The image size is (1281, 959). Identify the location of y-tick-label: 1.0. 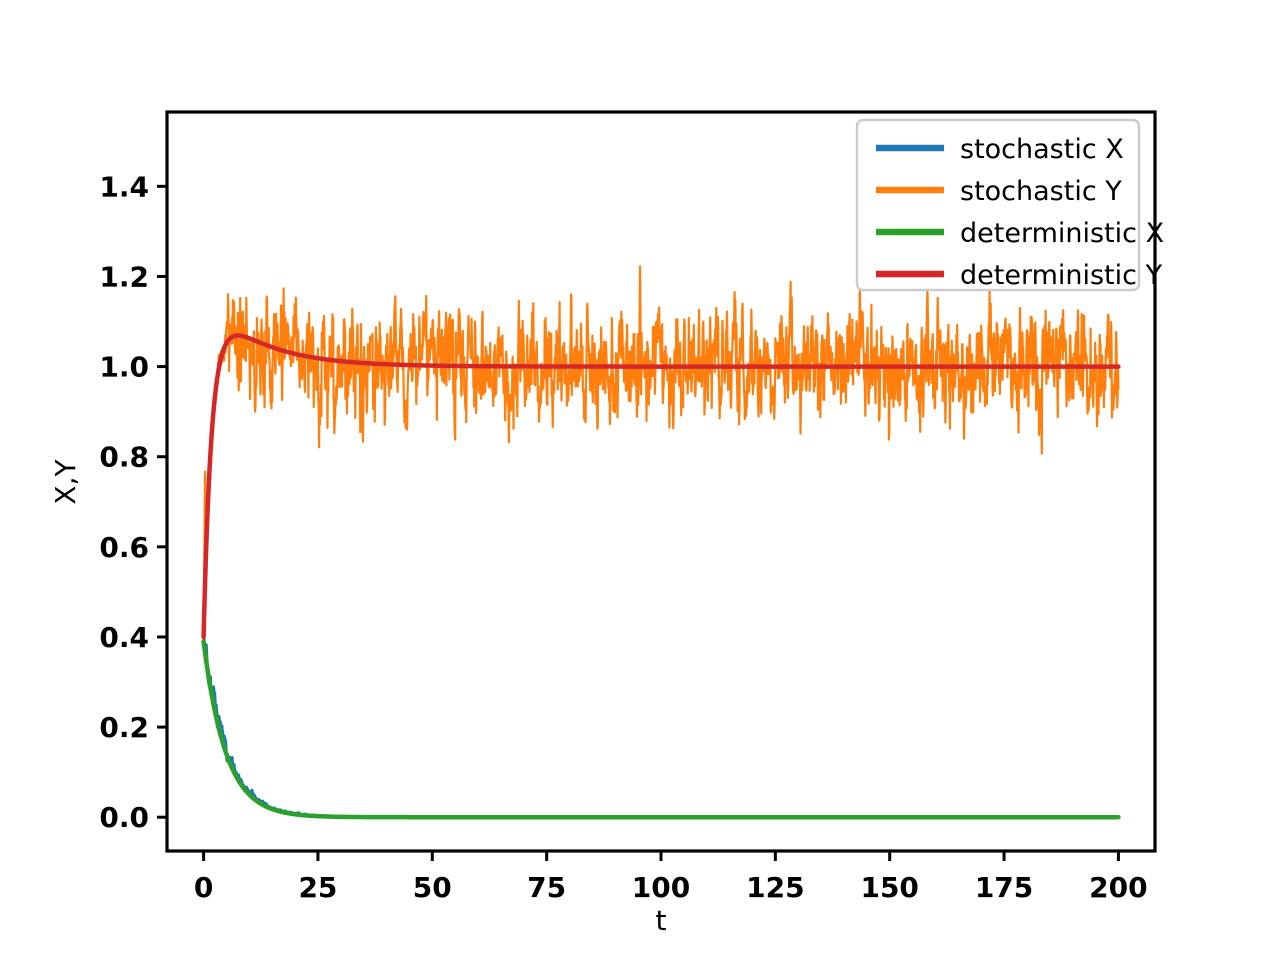
(124, 367).